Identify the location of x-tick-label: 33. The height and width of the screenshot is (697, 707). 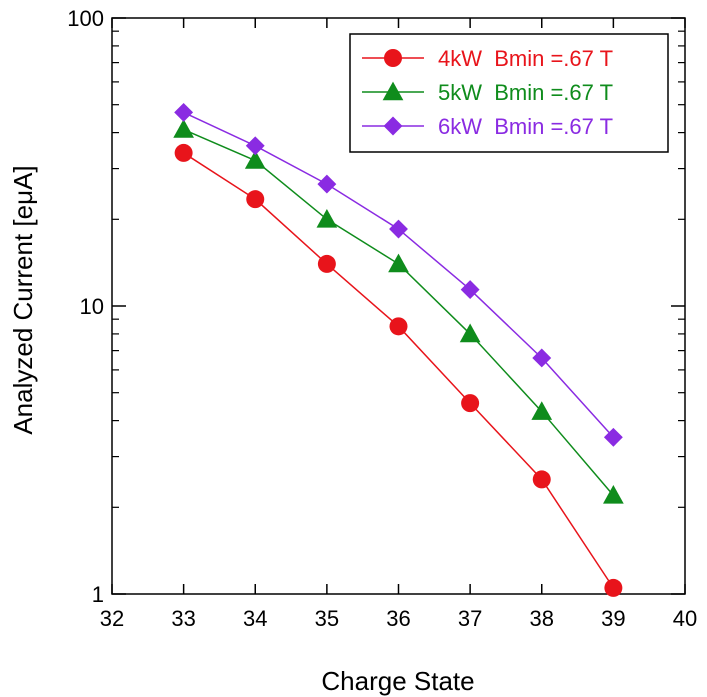
(183, 618).